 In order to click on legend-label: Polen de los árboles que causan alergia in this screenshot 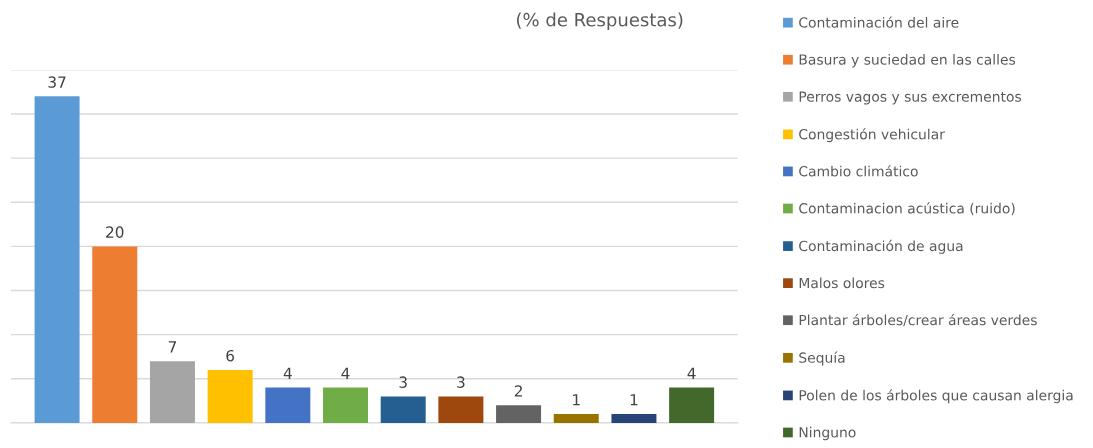, I will do `click(936, 396)`.